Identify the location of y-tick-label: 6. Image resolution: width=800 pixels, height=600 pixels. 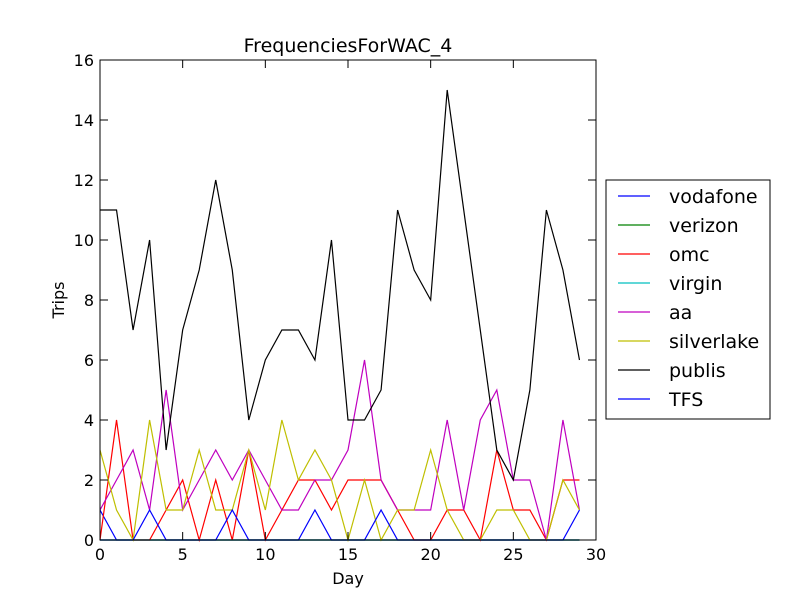
(89, 360).